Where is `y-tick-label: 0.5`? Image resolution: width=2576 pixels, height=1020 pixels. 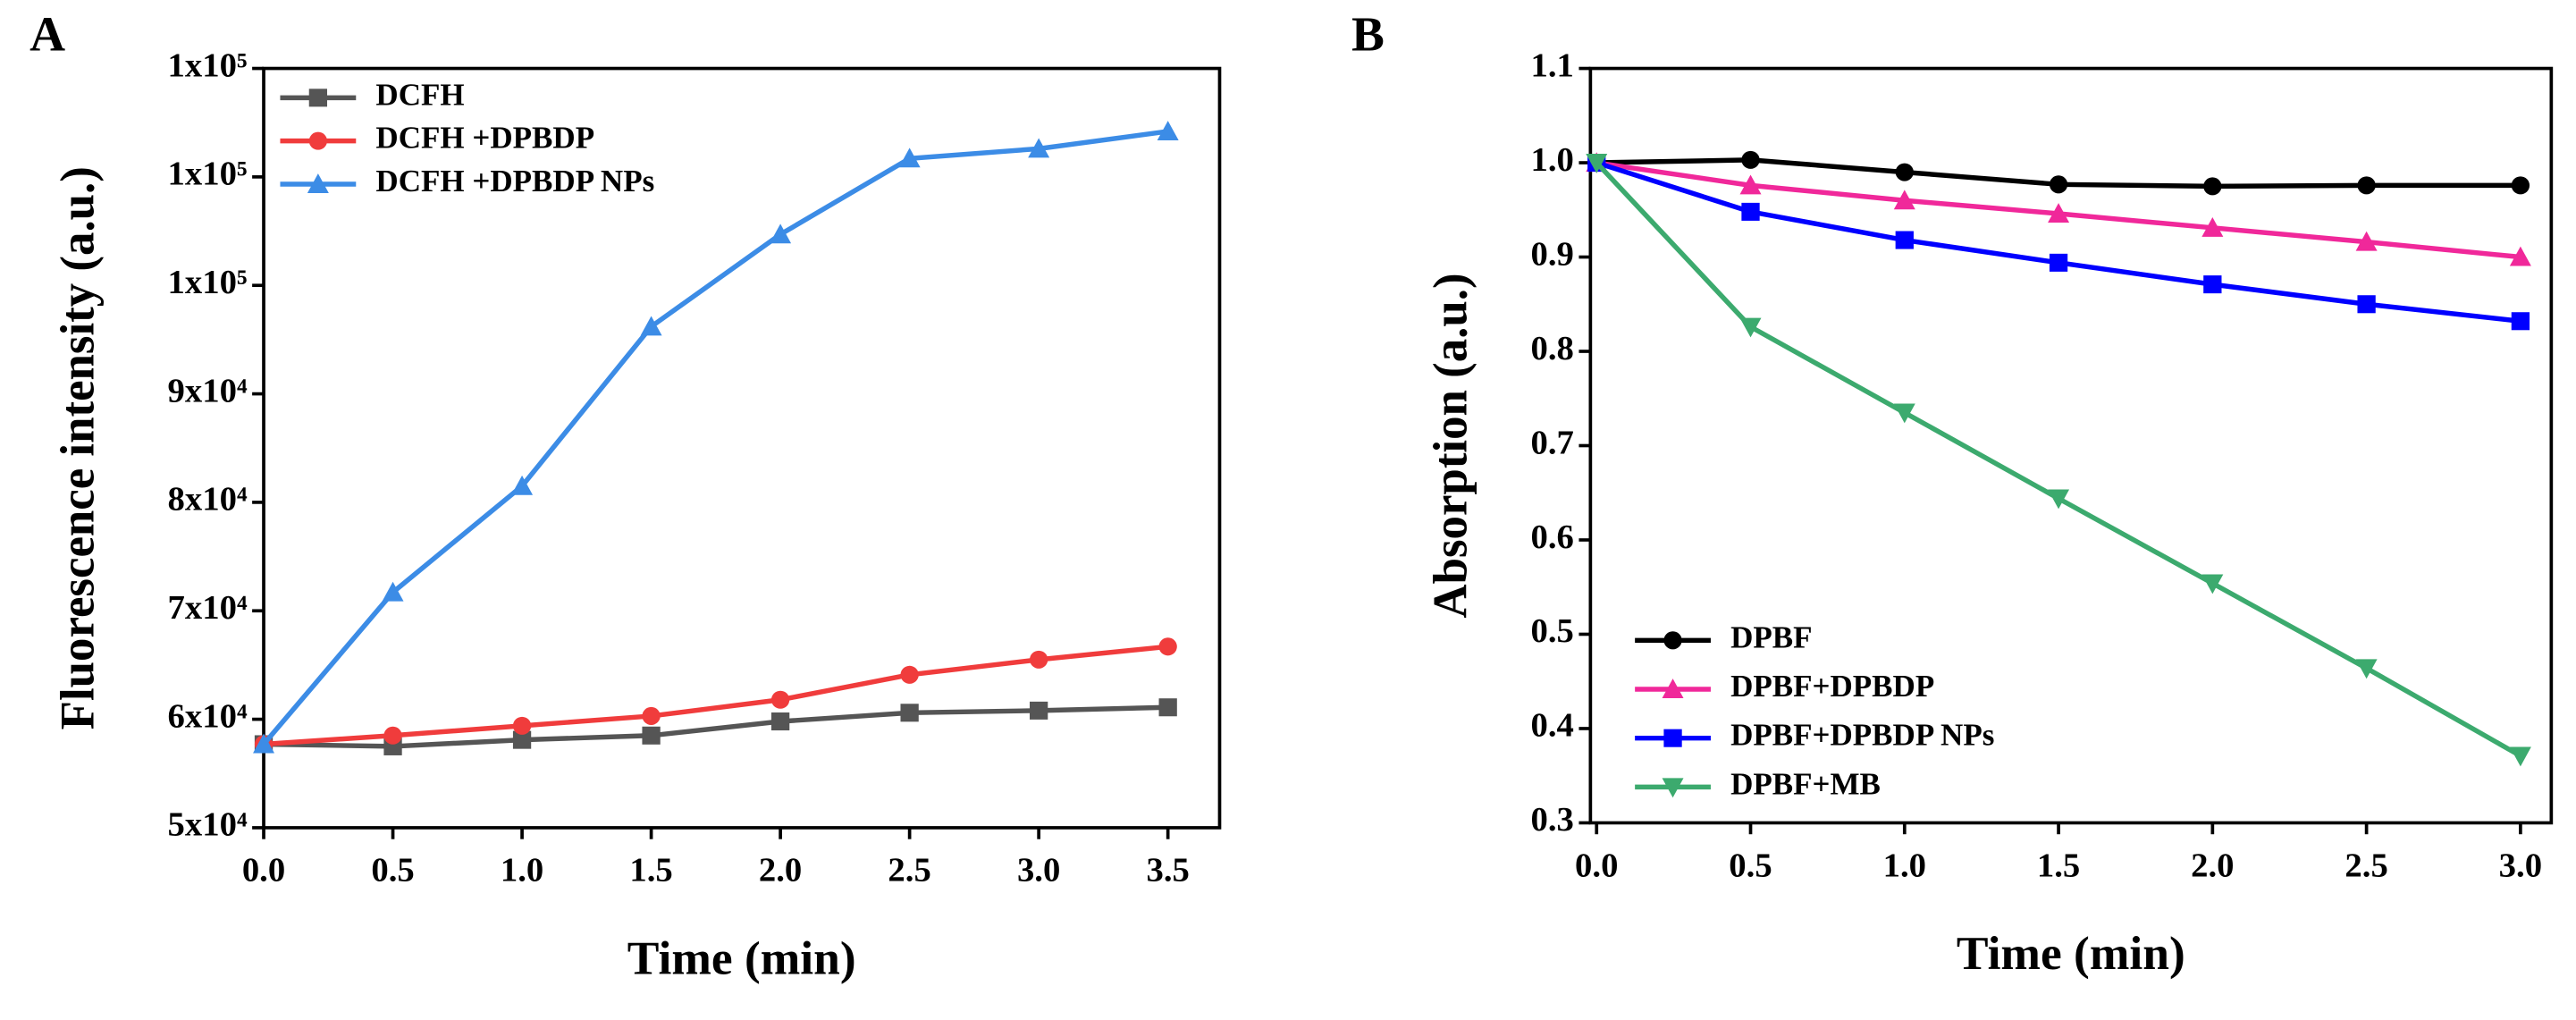
y-tick-label: 0.5 is located at coordinates (1553, 631).